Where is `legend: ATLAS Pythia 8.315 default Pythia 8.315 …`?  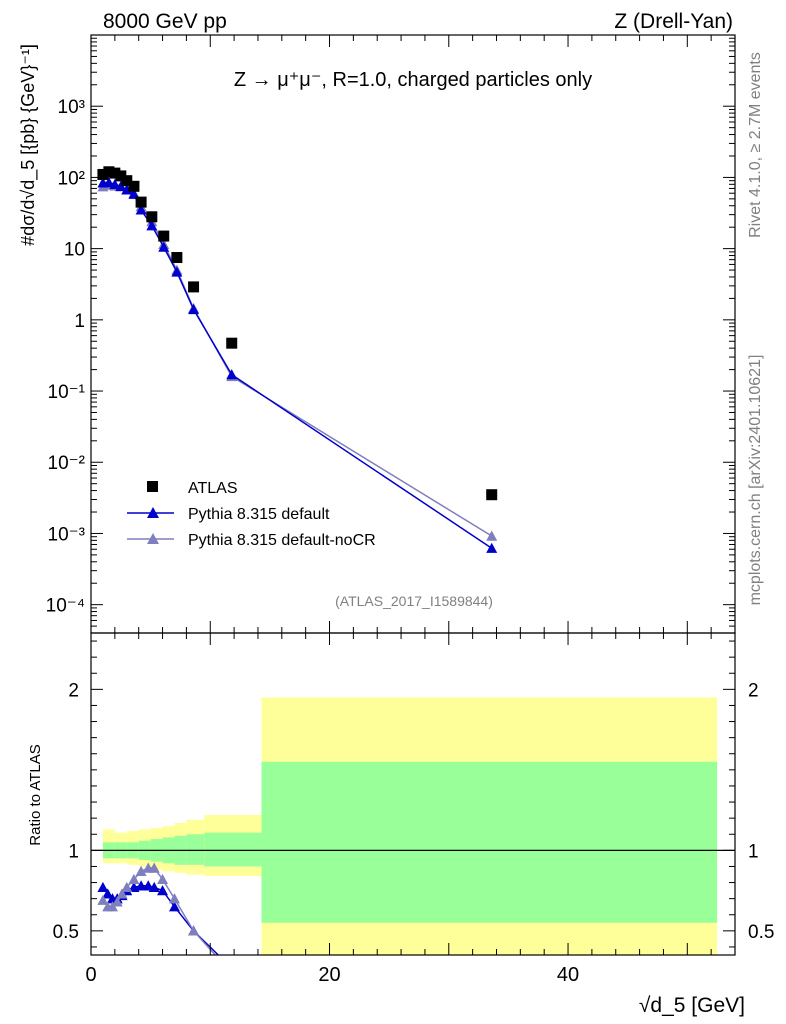 legend: ATLAS Pythia 8.315 default Pythia 8.315 … is located at coordinates (251, 514).